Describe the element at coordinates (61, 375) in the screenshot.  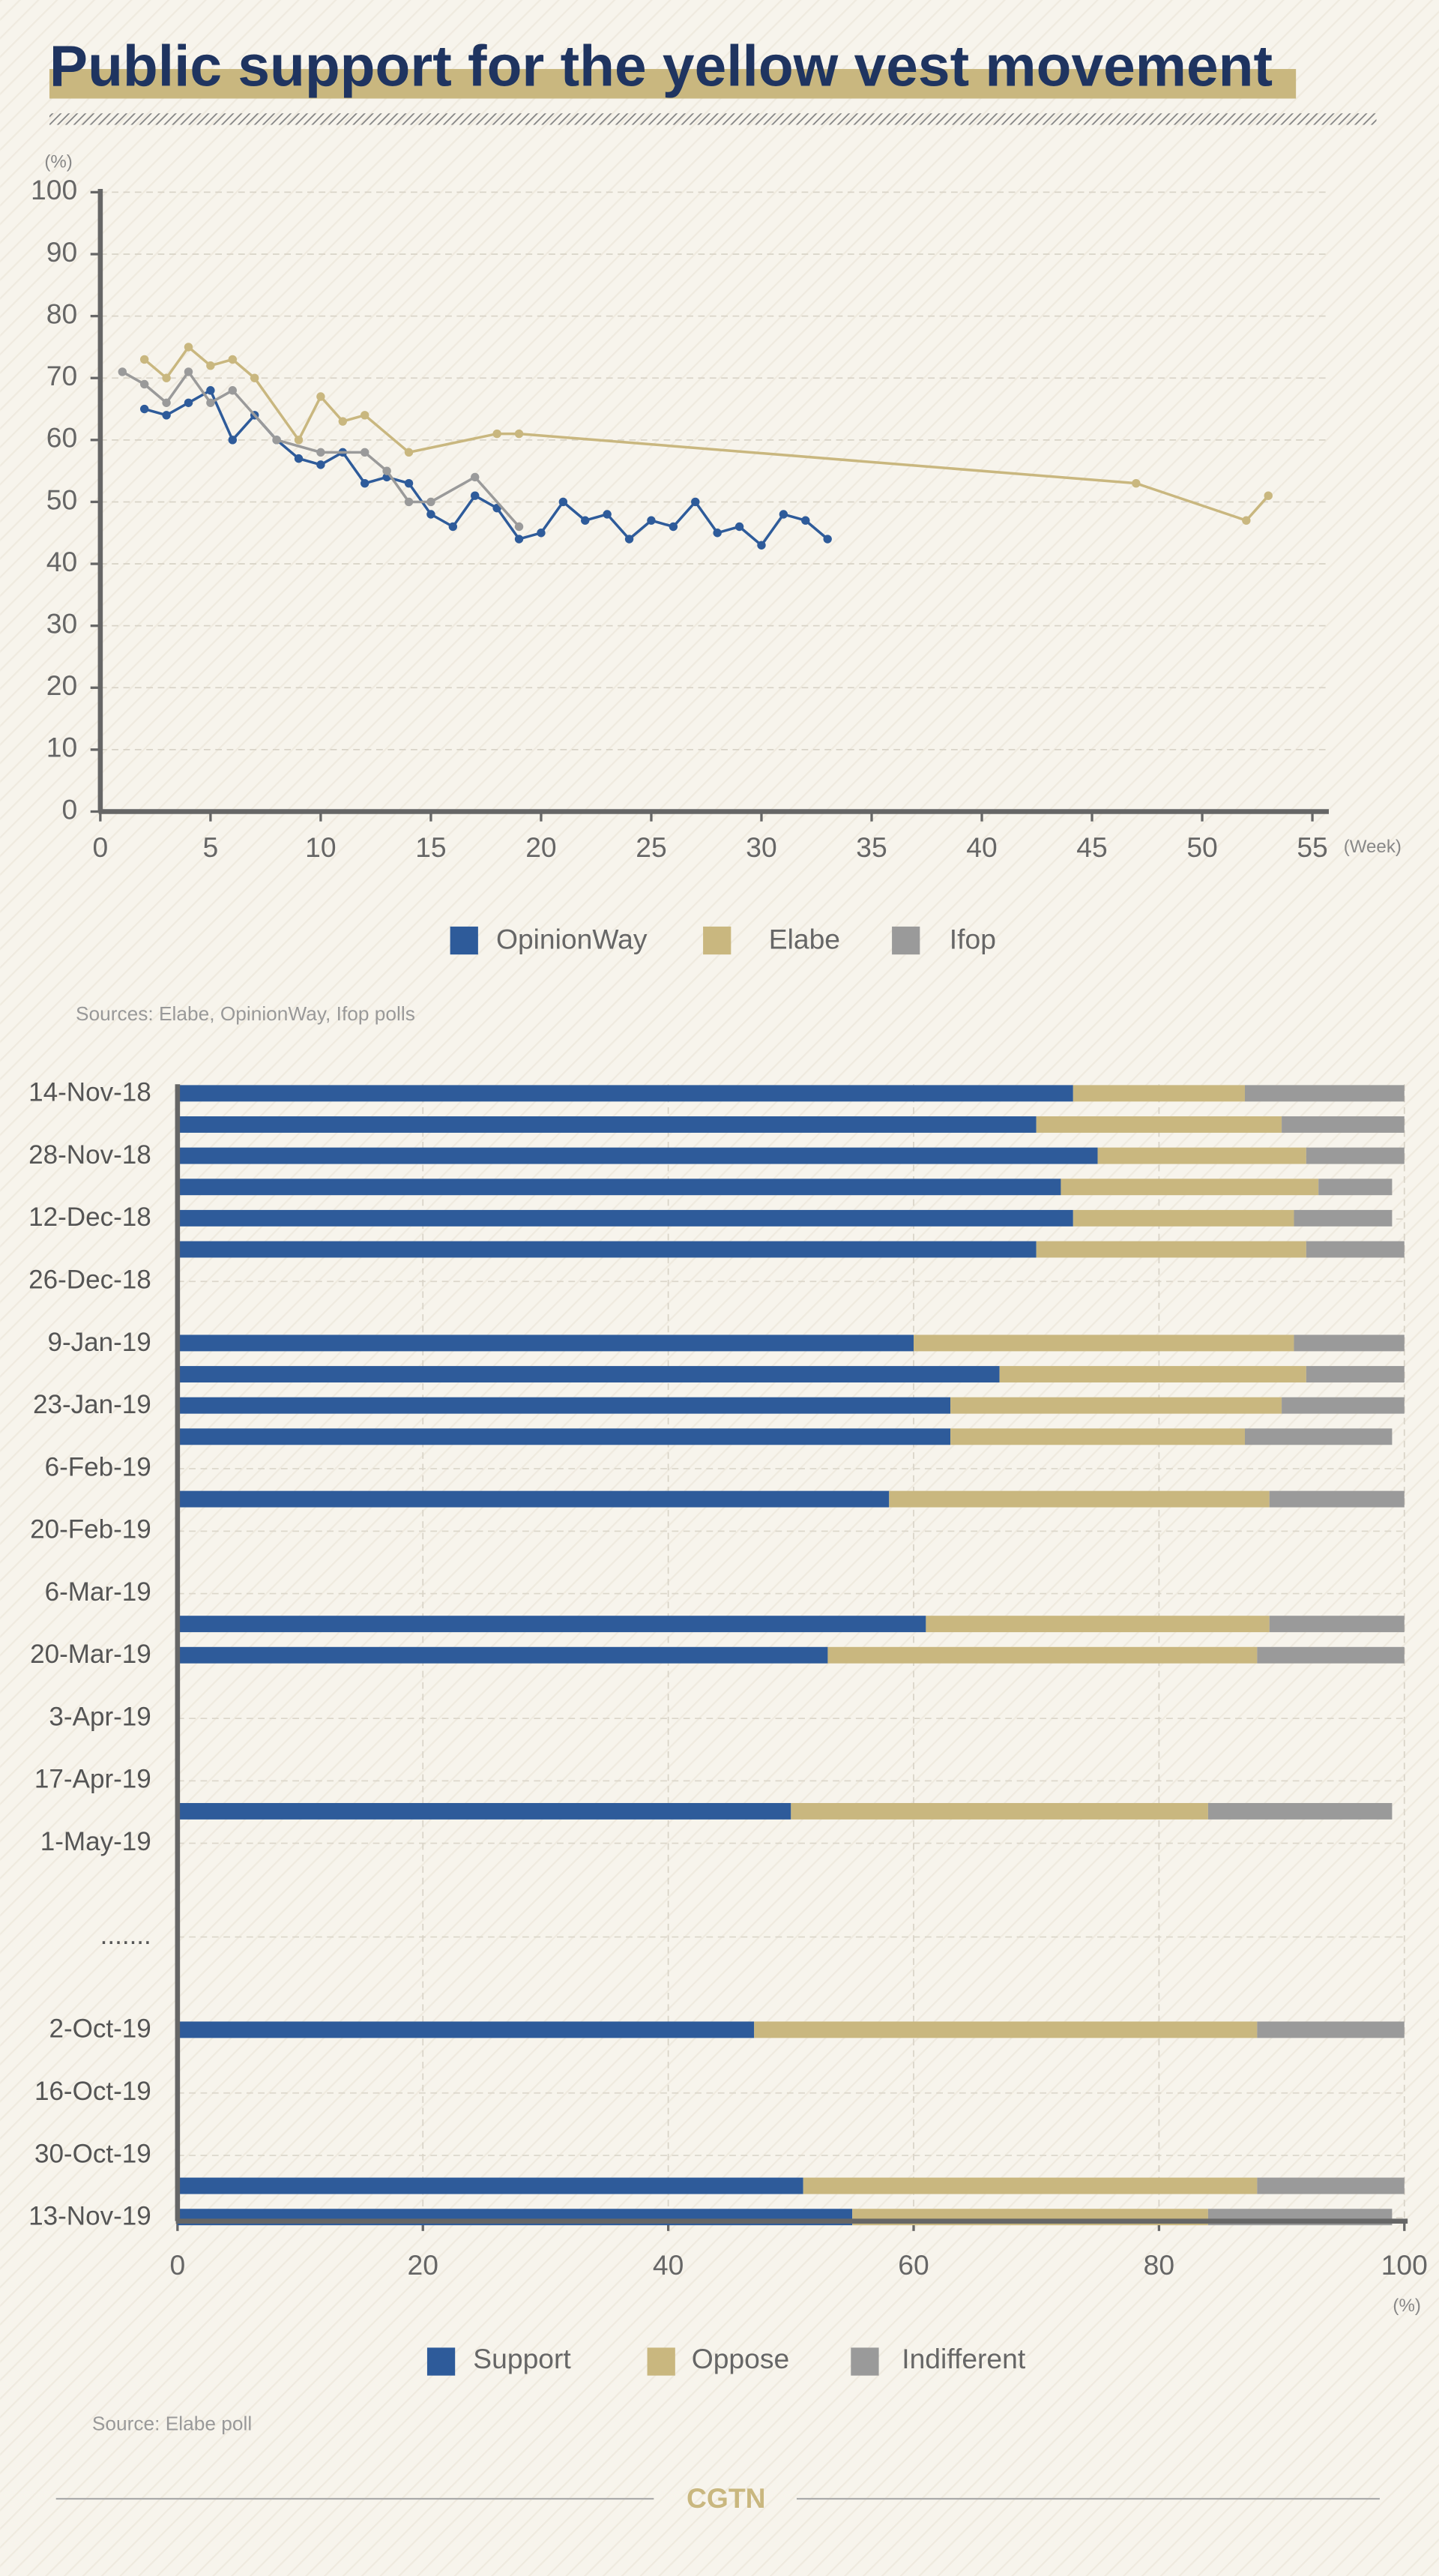
I see `y-tick-label: 70` at that location.